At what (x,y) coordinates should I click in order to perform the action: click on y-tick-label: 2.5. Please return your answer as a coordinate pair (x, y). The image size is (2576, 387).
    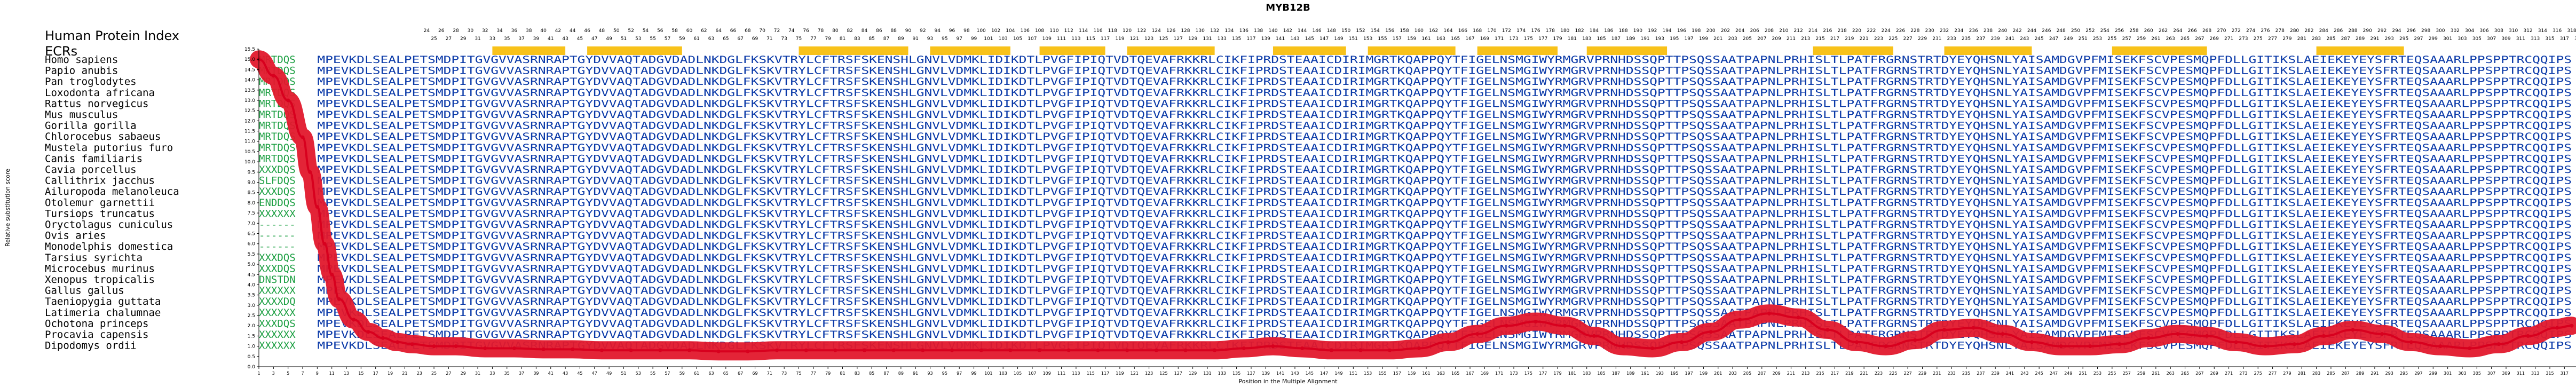
    Looking at the image, I should click on (251, 316).